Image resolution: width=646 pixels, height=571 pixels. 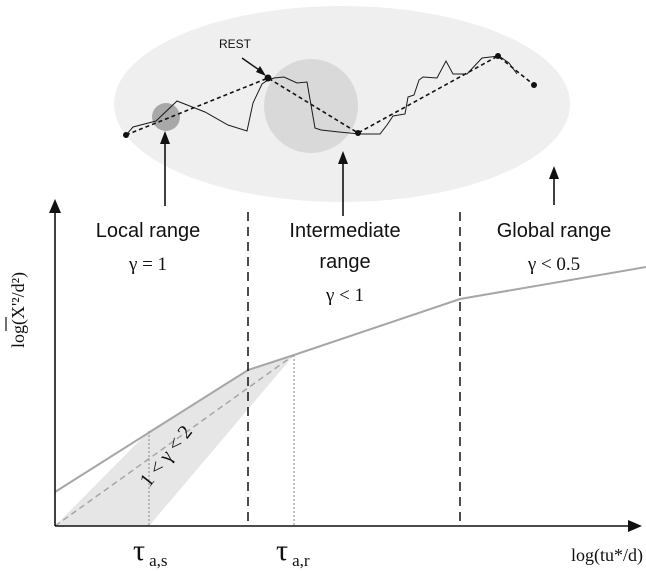 What do you see at coordinates (343, 157) in the screenshot?
I see `intermediate-arrowhead` at bounding box center [343, 157].